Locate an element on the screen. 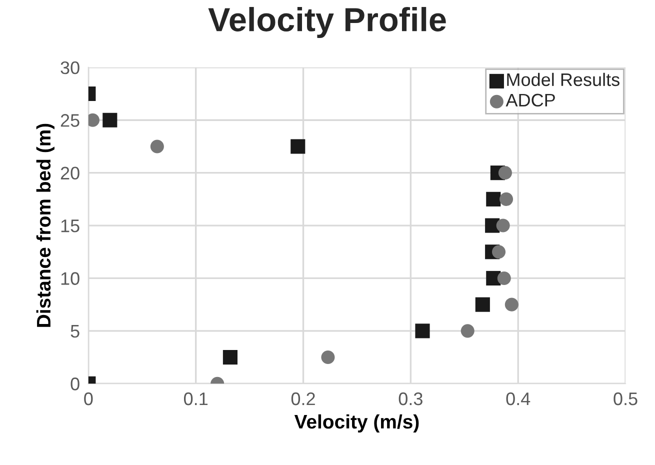 This screenshot has width=655, height=465. y-tick-label: 5 is located at coordinates (75, 331).